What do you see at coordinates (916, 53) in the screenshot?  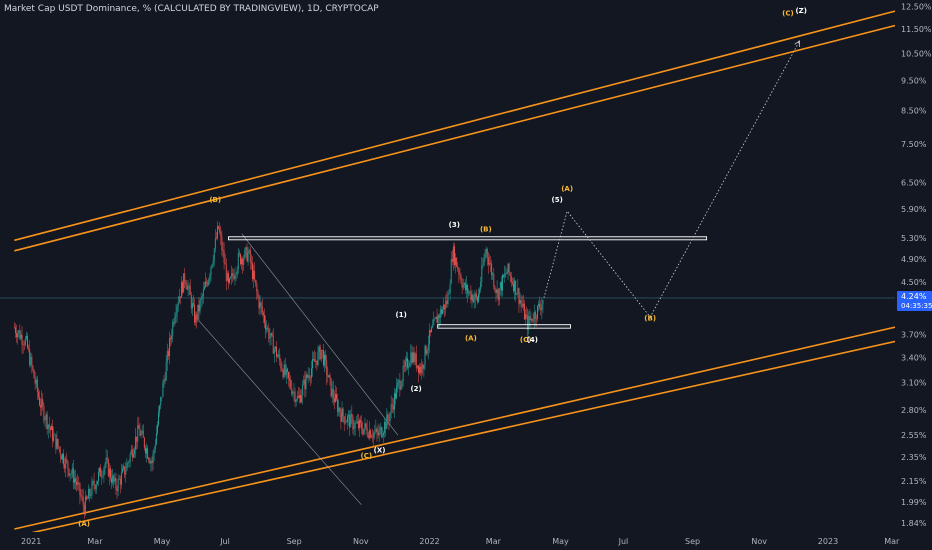 I see `y-tick-label: 10.50%` at bounding box center [916, 53].